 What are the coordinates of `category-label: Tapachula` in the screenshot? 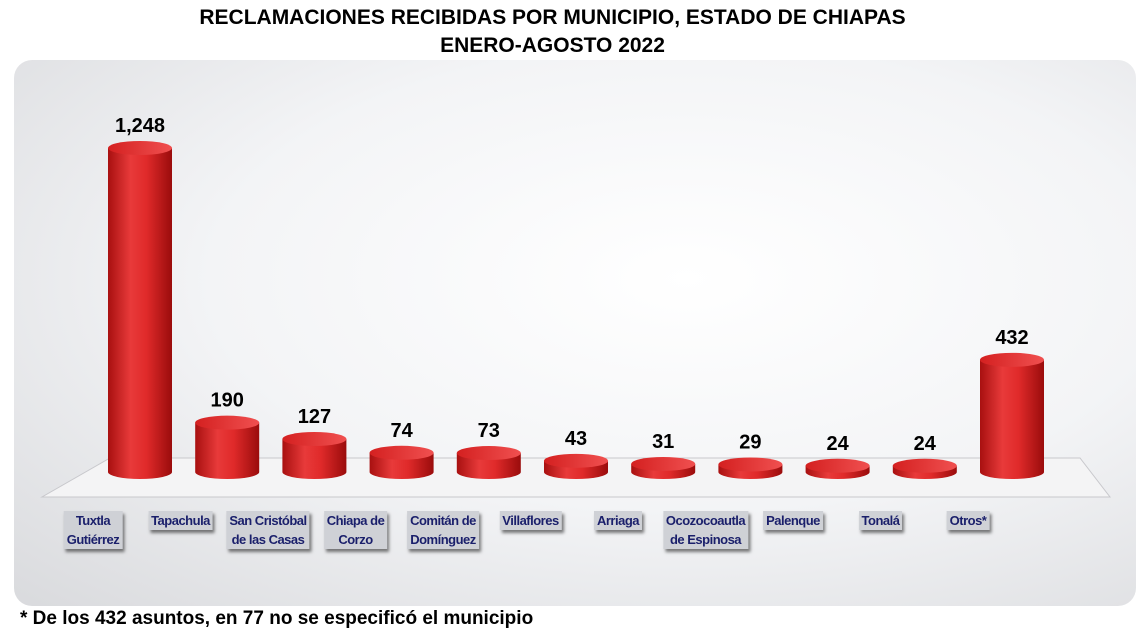 It's located at (180, 520).